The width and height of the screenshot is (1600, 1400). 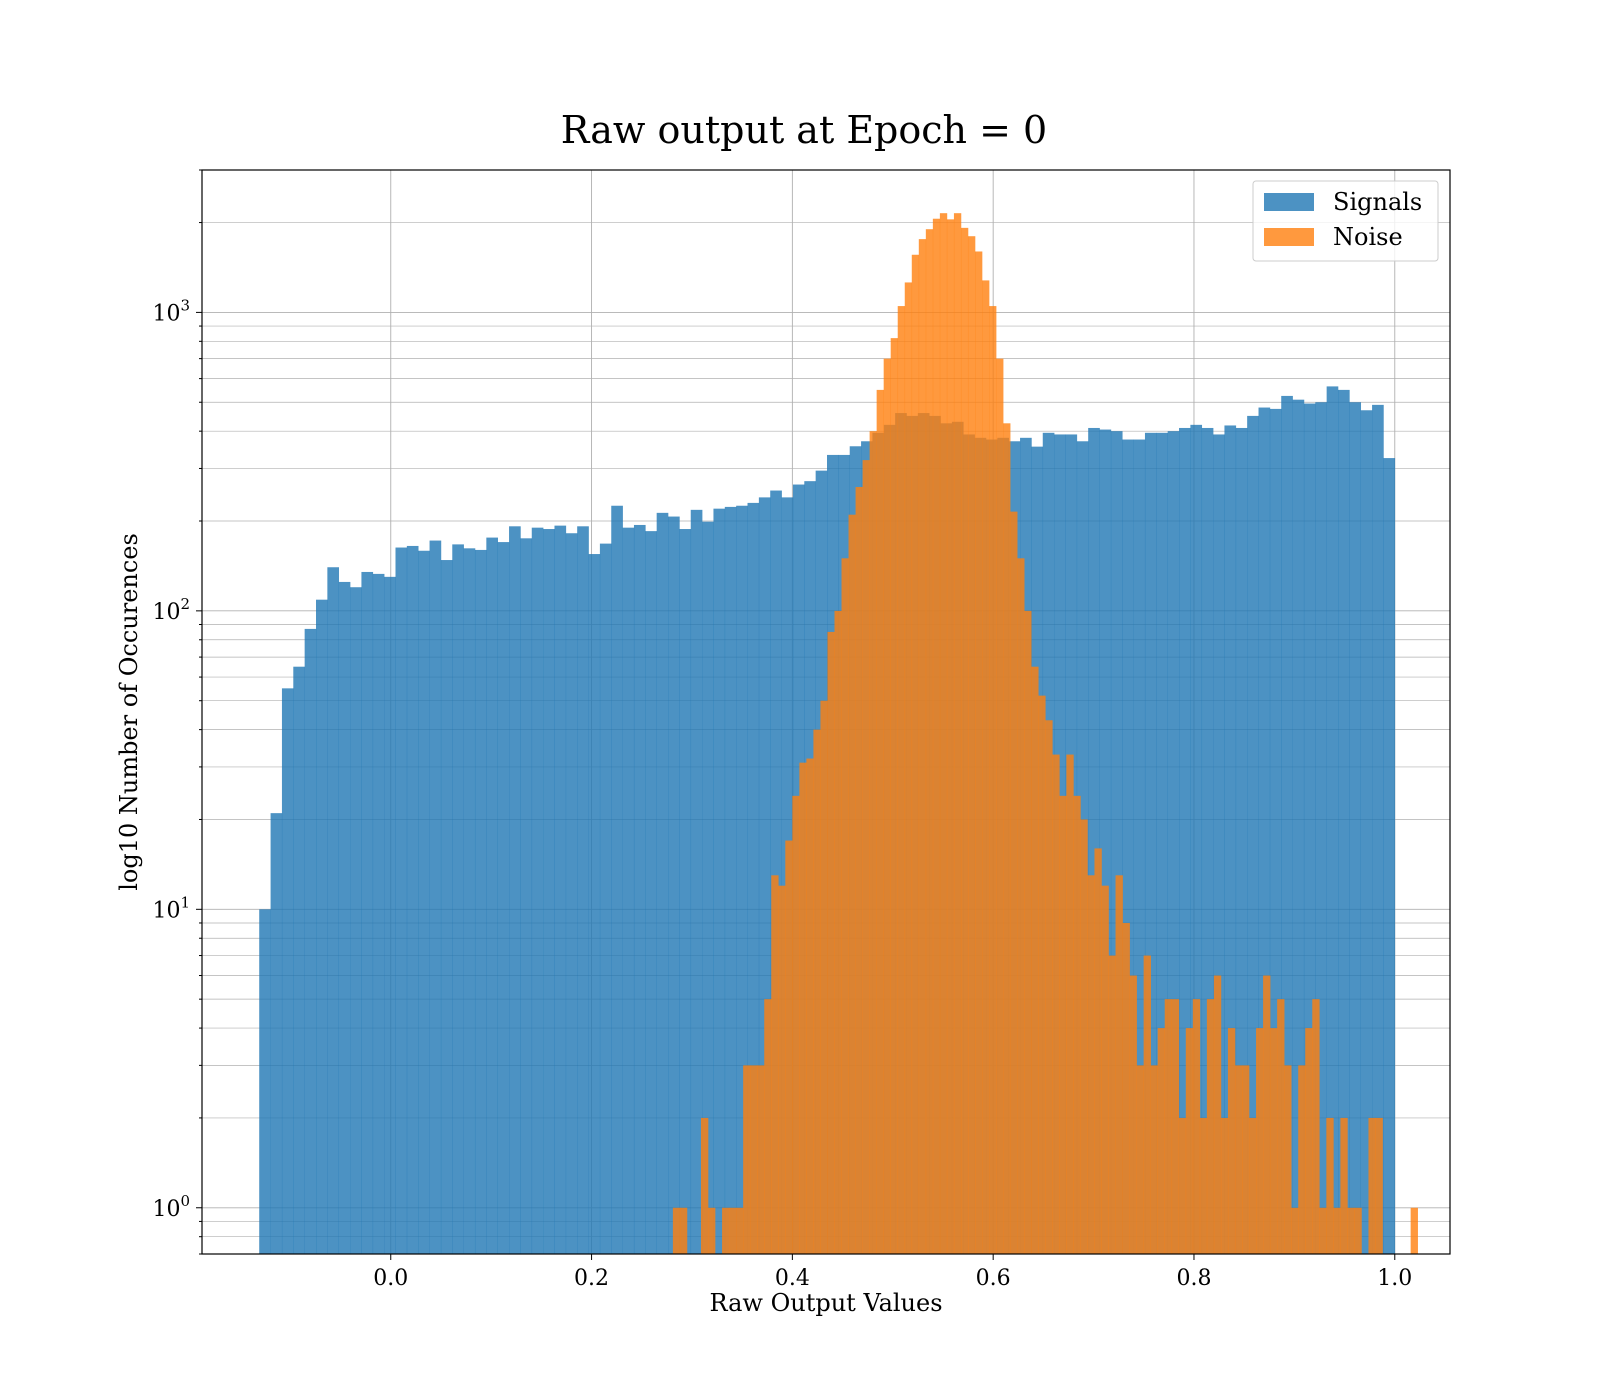 I want to click on x-tick-label: 0.6, so click(x=993, y=1278).